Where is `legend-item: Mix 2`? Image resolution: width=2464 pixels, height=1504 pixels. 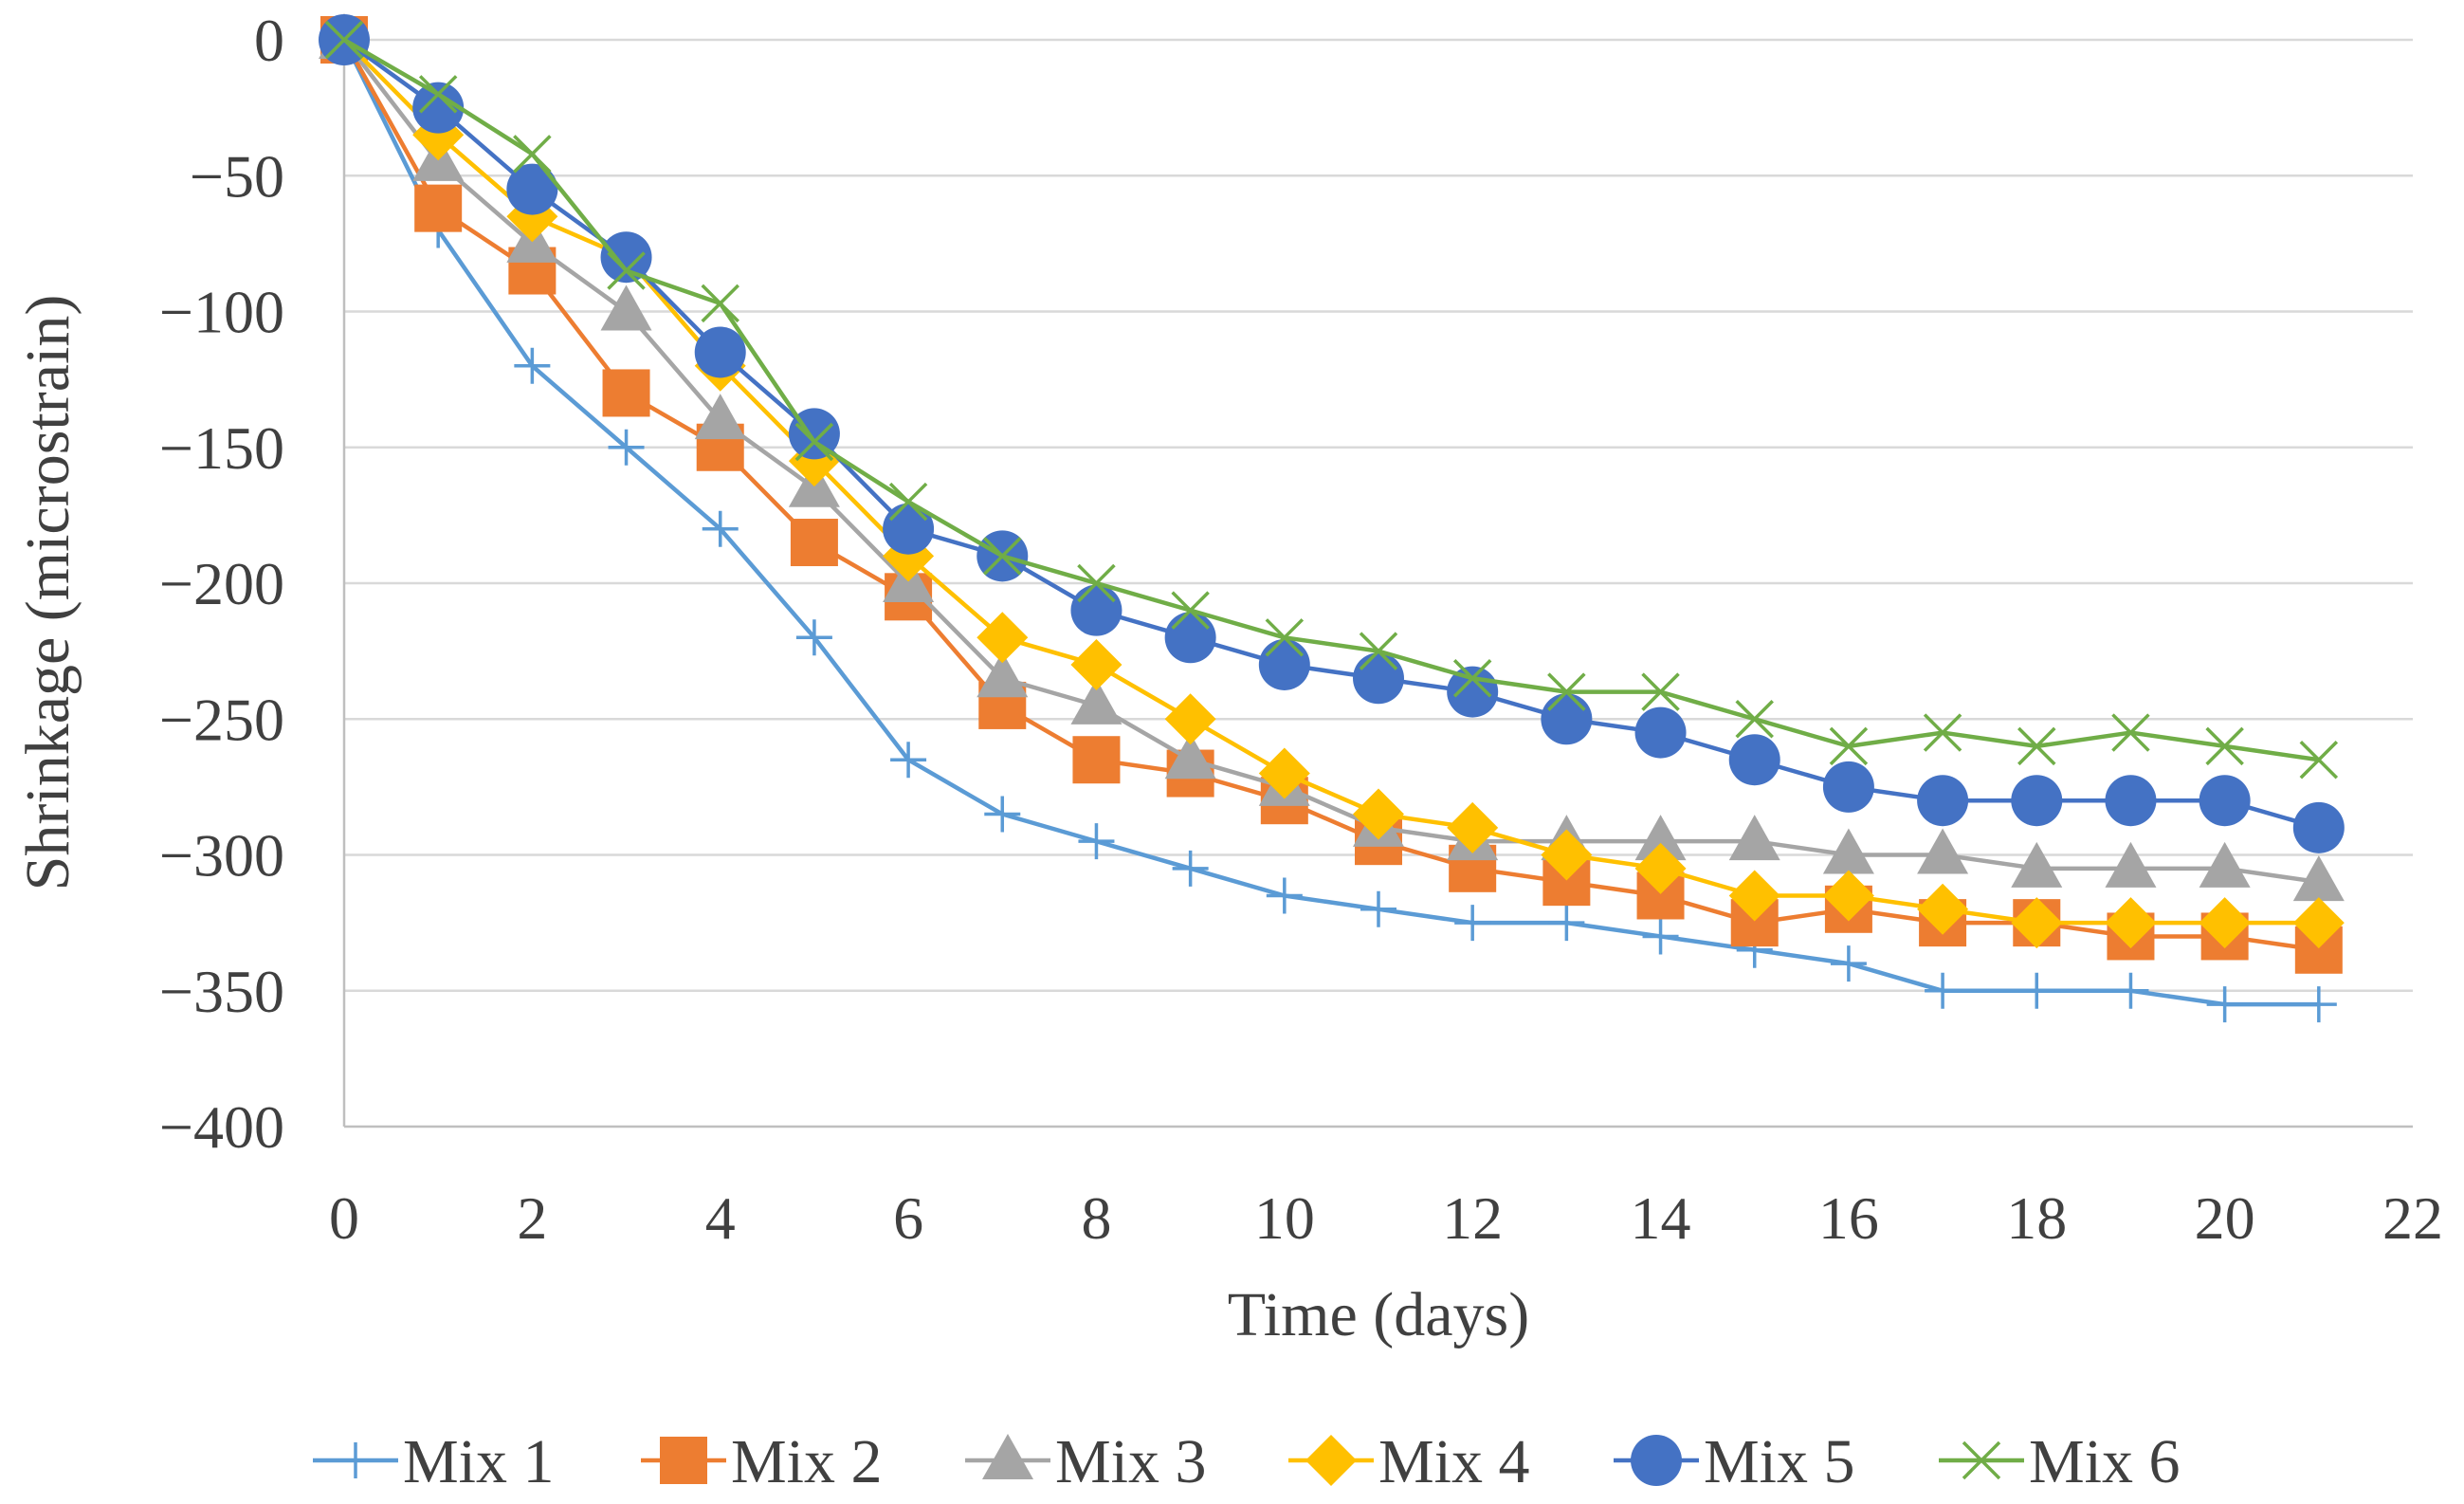 legend-item: Mix 2 is located at coordinates (762, 1461).